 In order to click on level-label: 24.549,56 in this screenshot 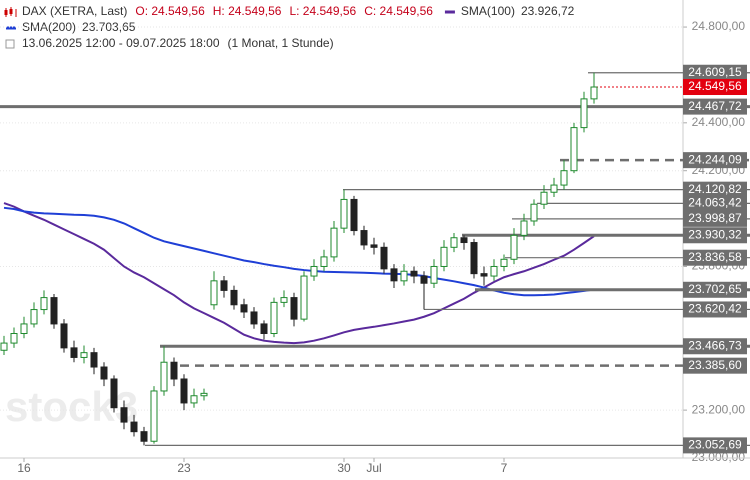, I will do `click(715, 86)`.